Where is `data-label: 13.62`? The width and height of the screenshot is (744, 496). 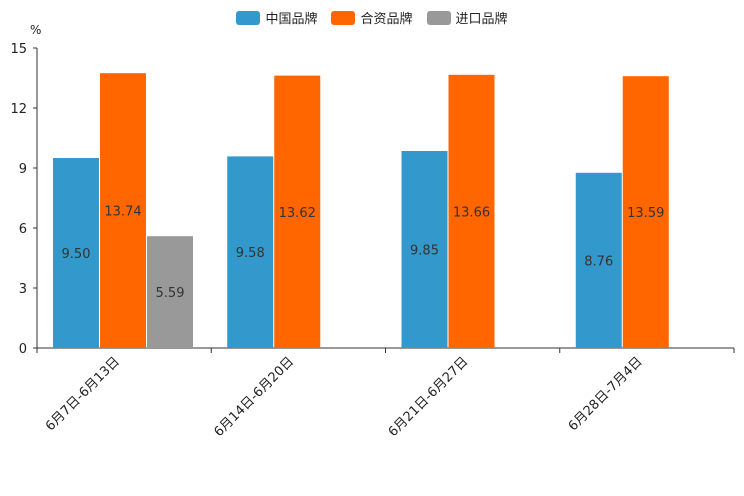
data-label: 13.62 is located at coordinates (297, 213).